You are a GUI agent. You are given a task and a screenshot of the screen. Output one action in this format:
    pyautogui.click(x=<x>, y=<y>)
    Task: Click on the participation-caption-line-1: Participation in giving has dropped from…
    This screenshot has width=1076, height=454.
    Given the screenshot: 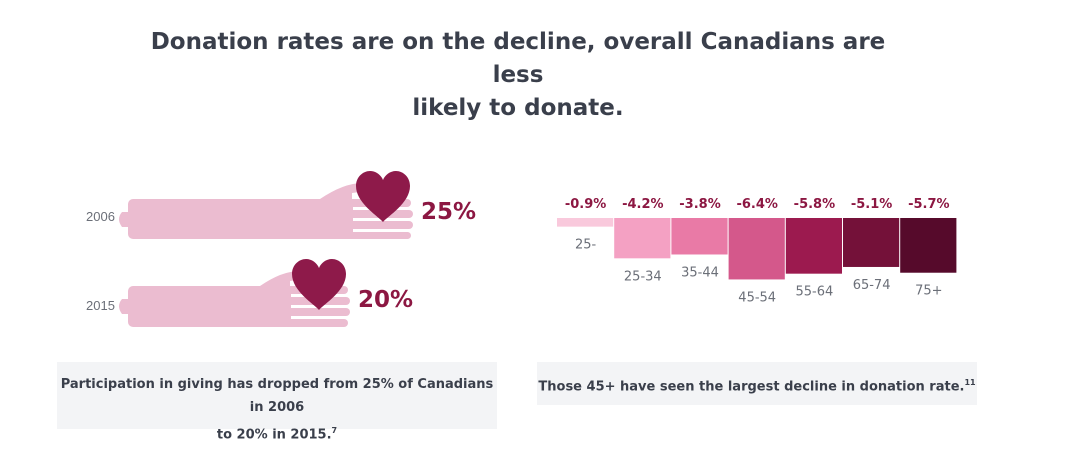 What is the action you would take?
    pyautogui.click(x=277, y=396)
    